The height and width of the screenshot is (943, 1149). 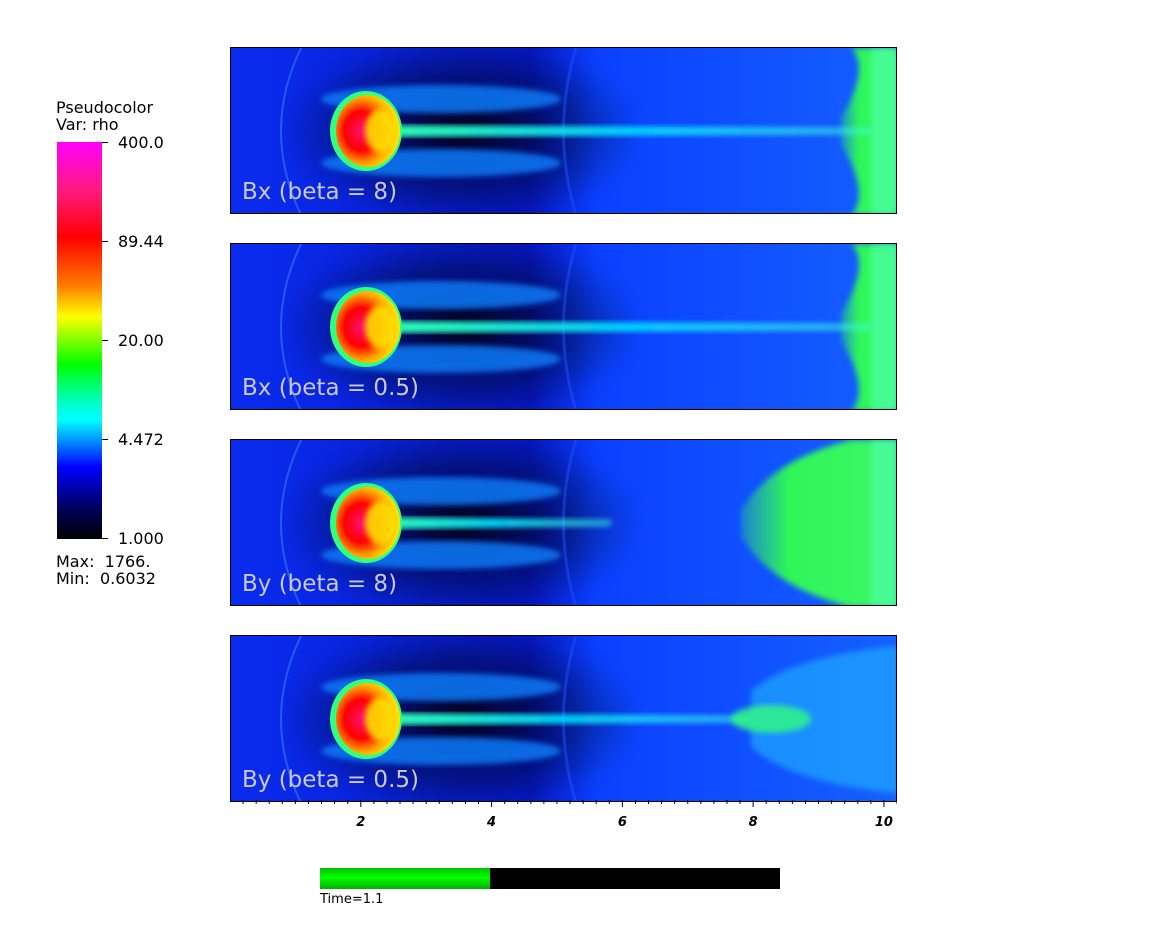 I want to click on time-label: Time=1.1, so click(x=352, y=899).